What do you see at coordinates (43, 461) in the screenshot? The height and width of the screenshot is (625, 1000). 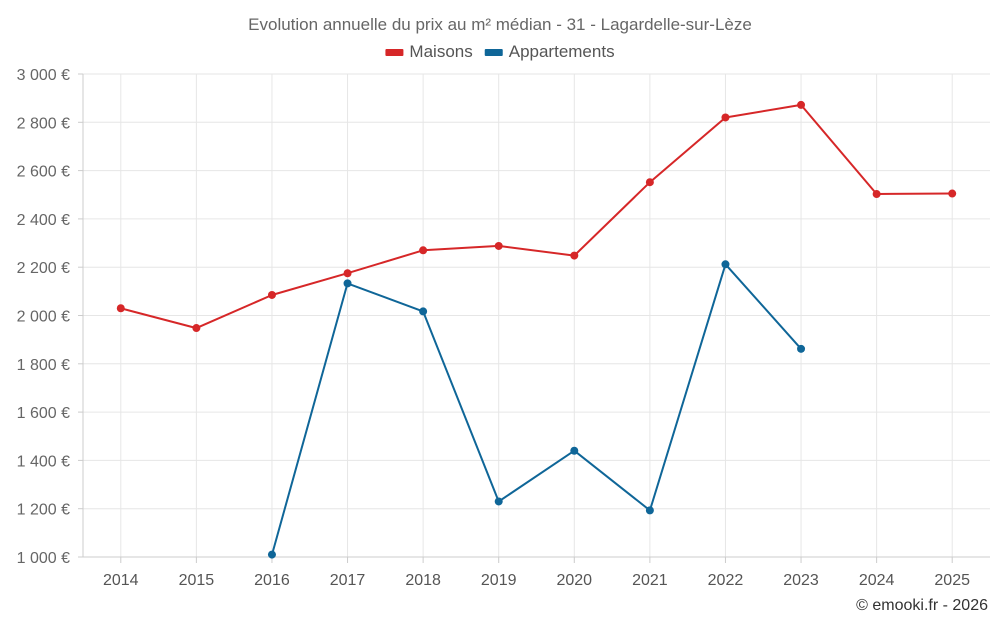 I see `y-tick-label: 1 400 €` at bounding box center [43, 461].